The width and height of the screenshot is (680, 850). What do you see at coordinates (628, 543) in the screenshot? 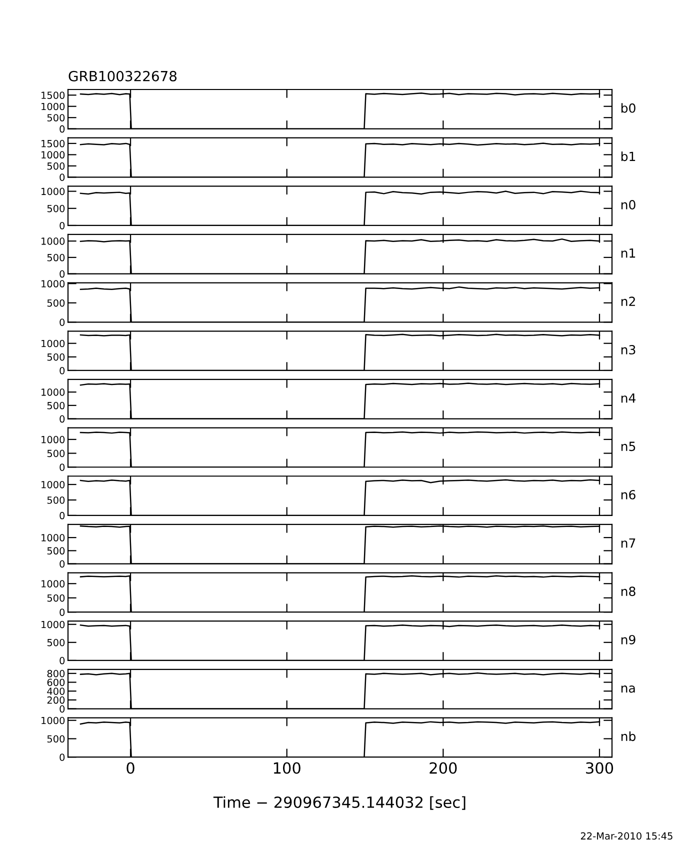
I see `y-axis-title: n7` at bounding box center [628, 543].